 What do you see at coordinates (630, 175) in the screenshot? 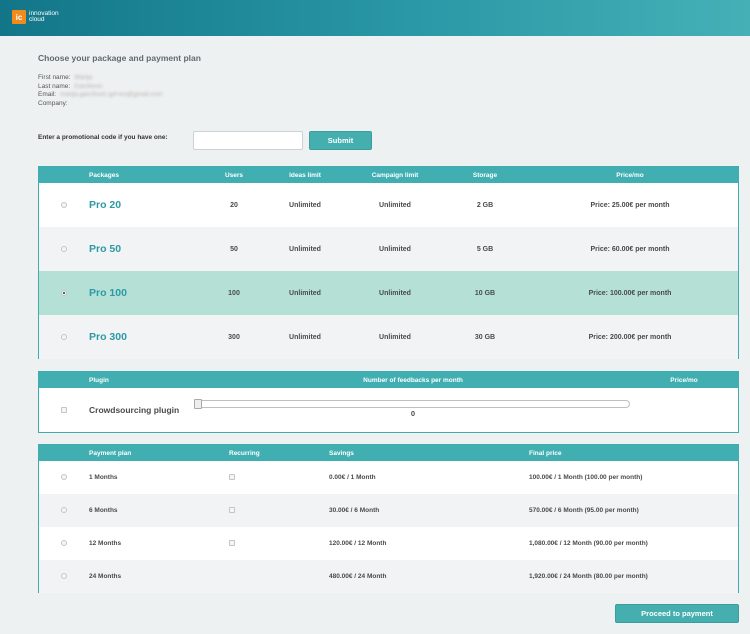
I see `col-price: Price/mo` at bounding box center [630, 175].